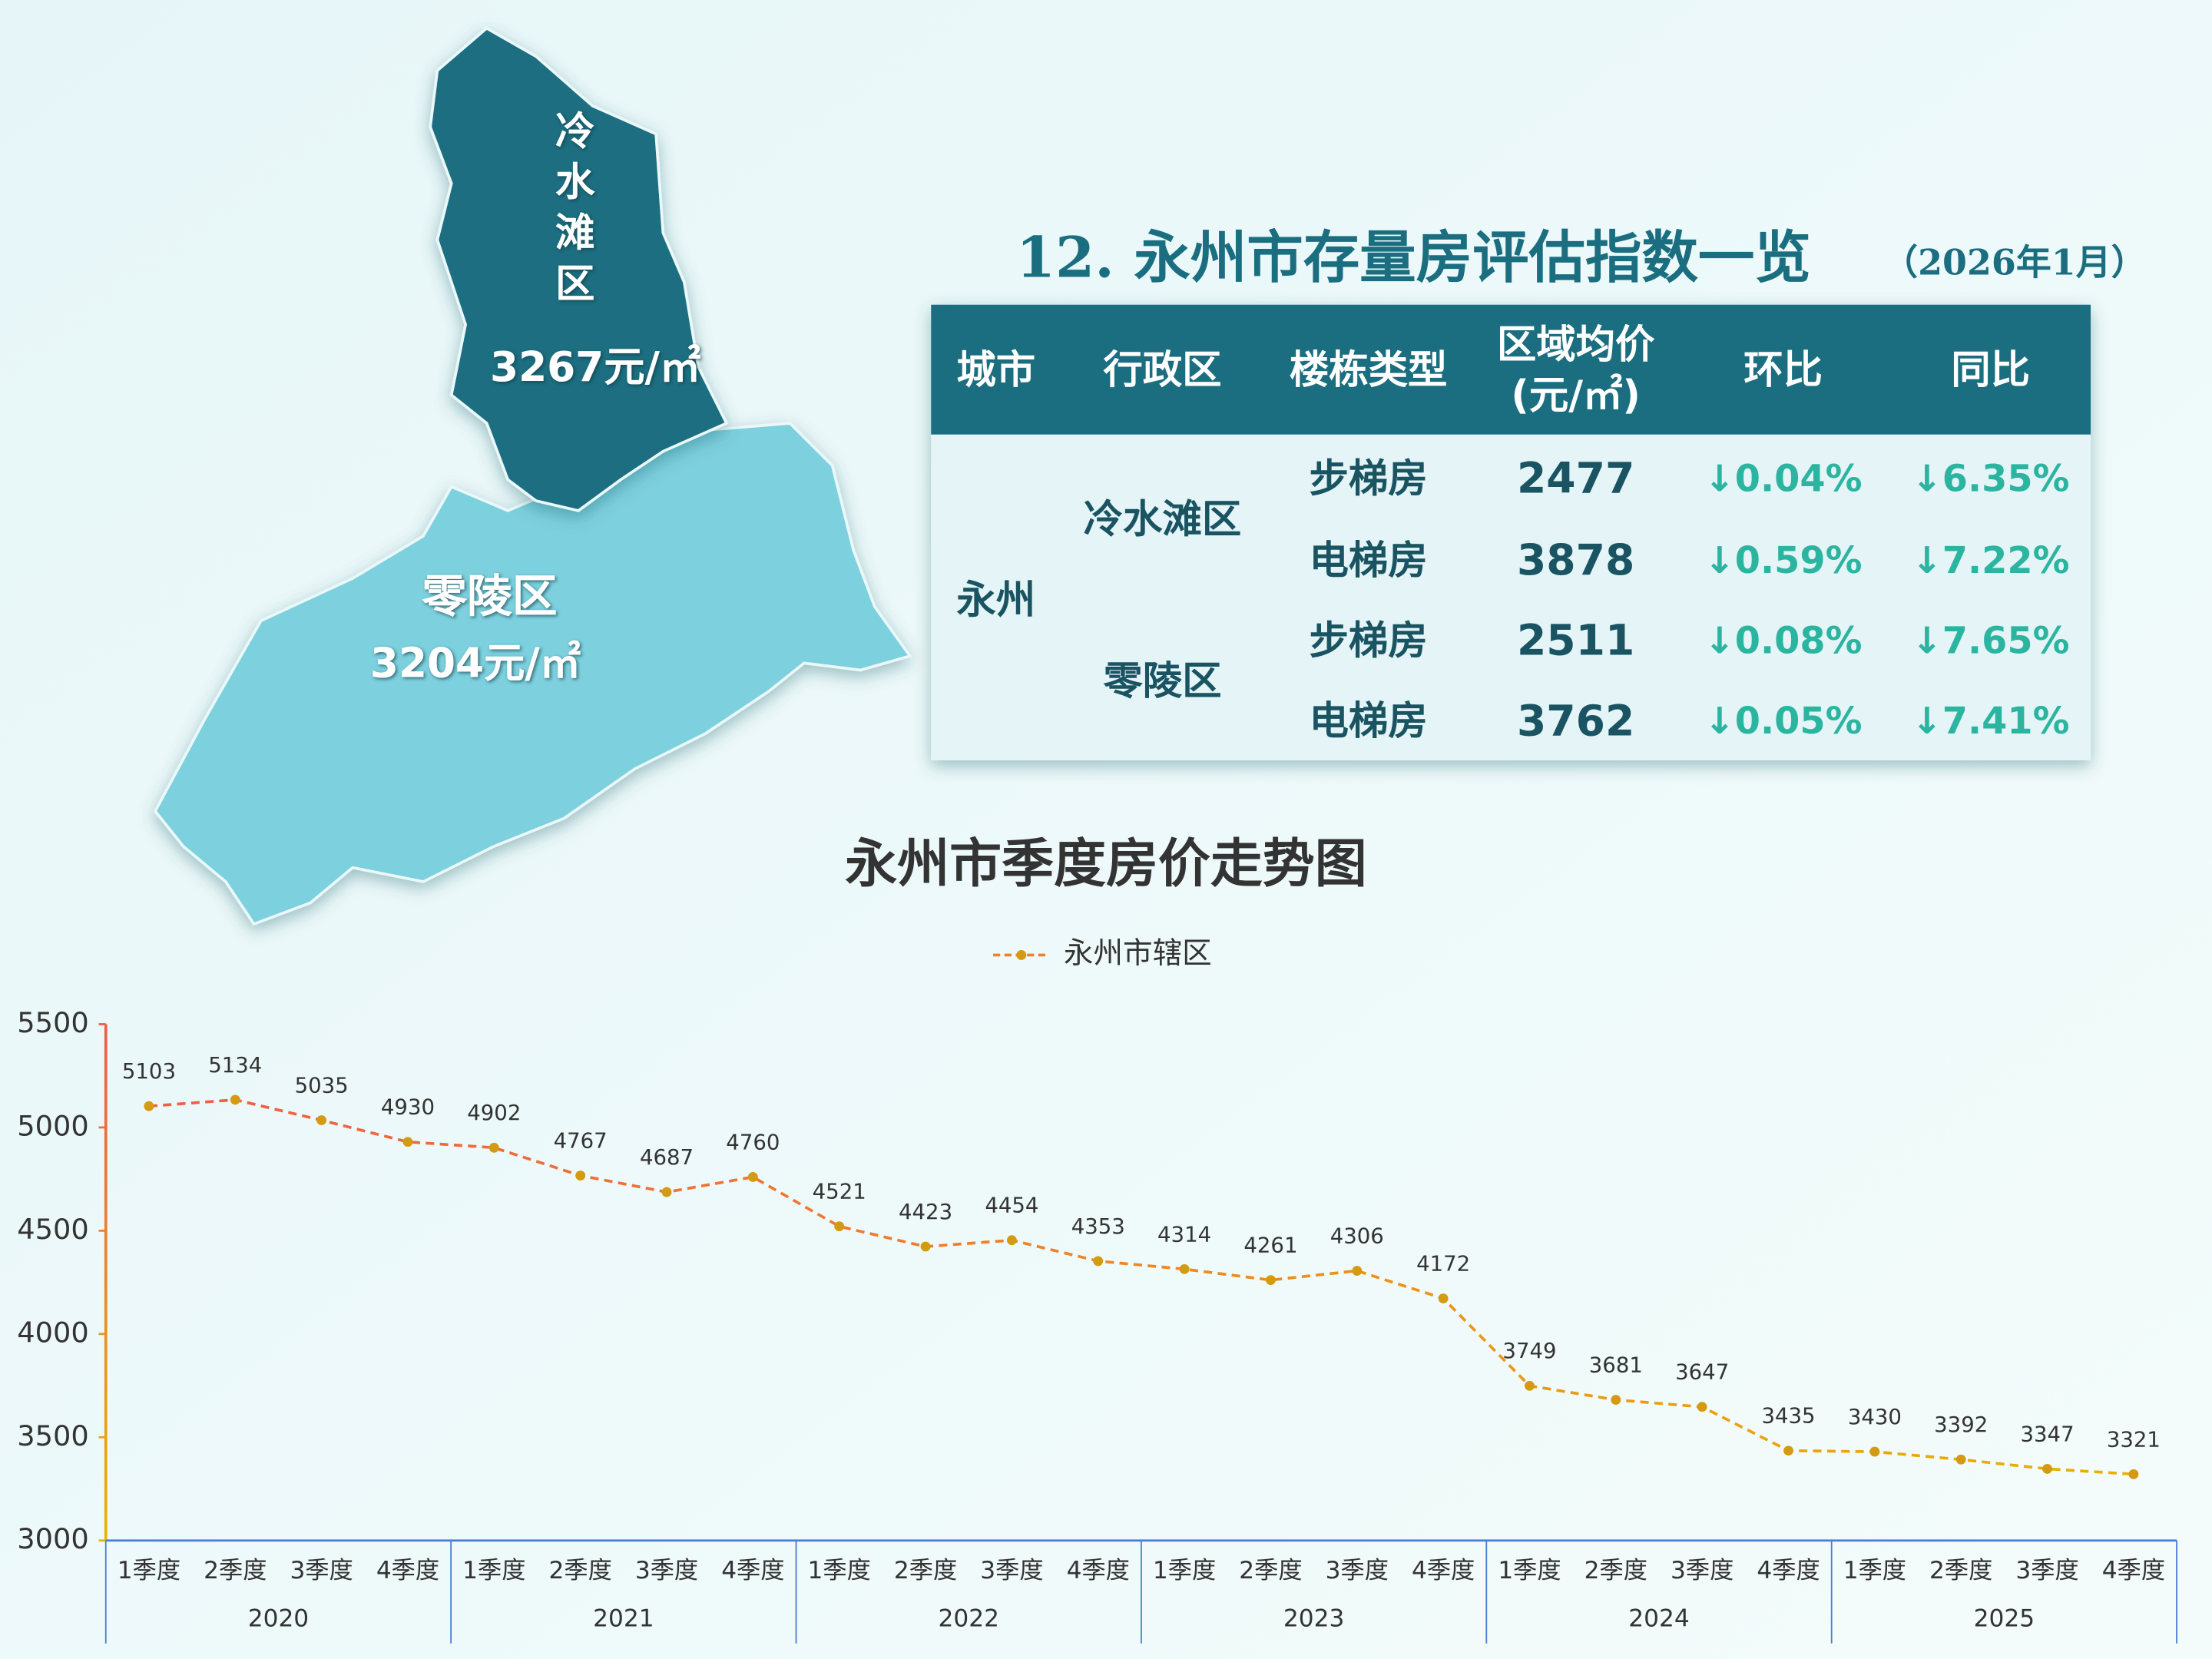 The image size is (2212, 1659). Describe the element at coordinates (1783, 561) in the screenshot. I see `table-cell: ↓0.59%` at that location.